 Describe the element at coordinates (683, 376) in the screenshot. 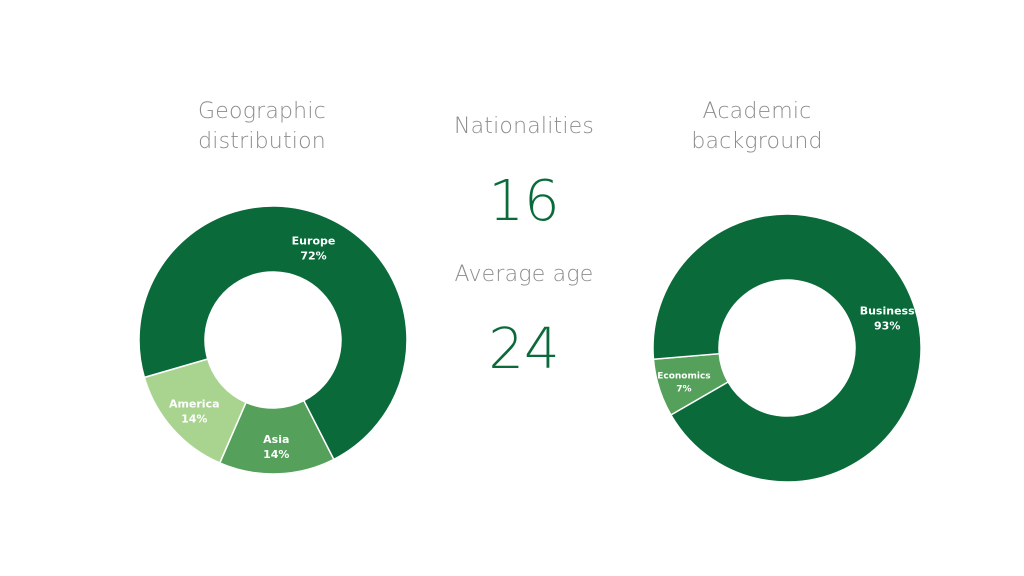

I see `segment-label-economics: Economics` at that location.